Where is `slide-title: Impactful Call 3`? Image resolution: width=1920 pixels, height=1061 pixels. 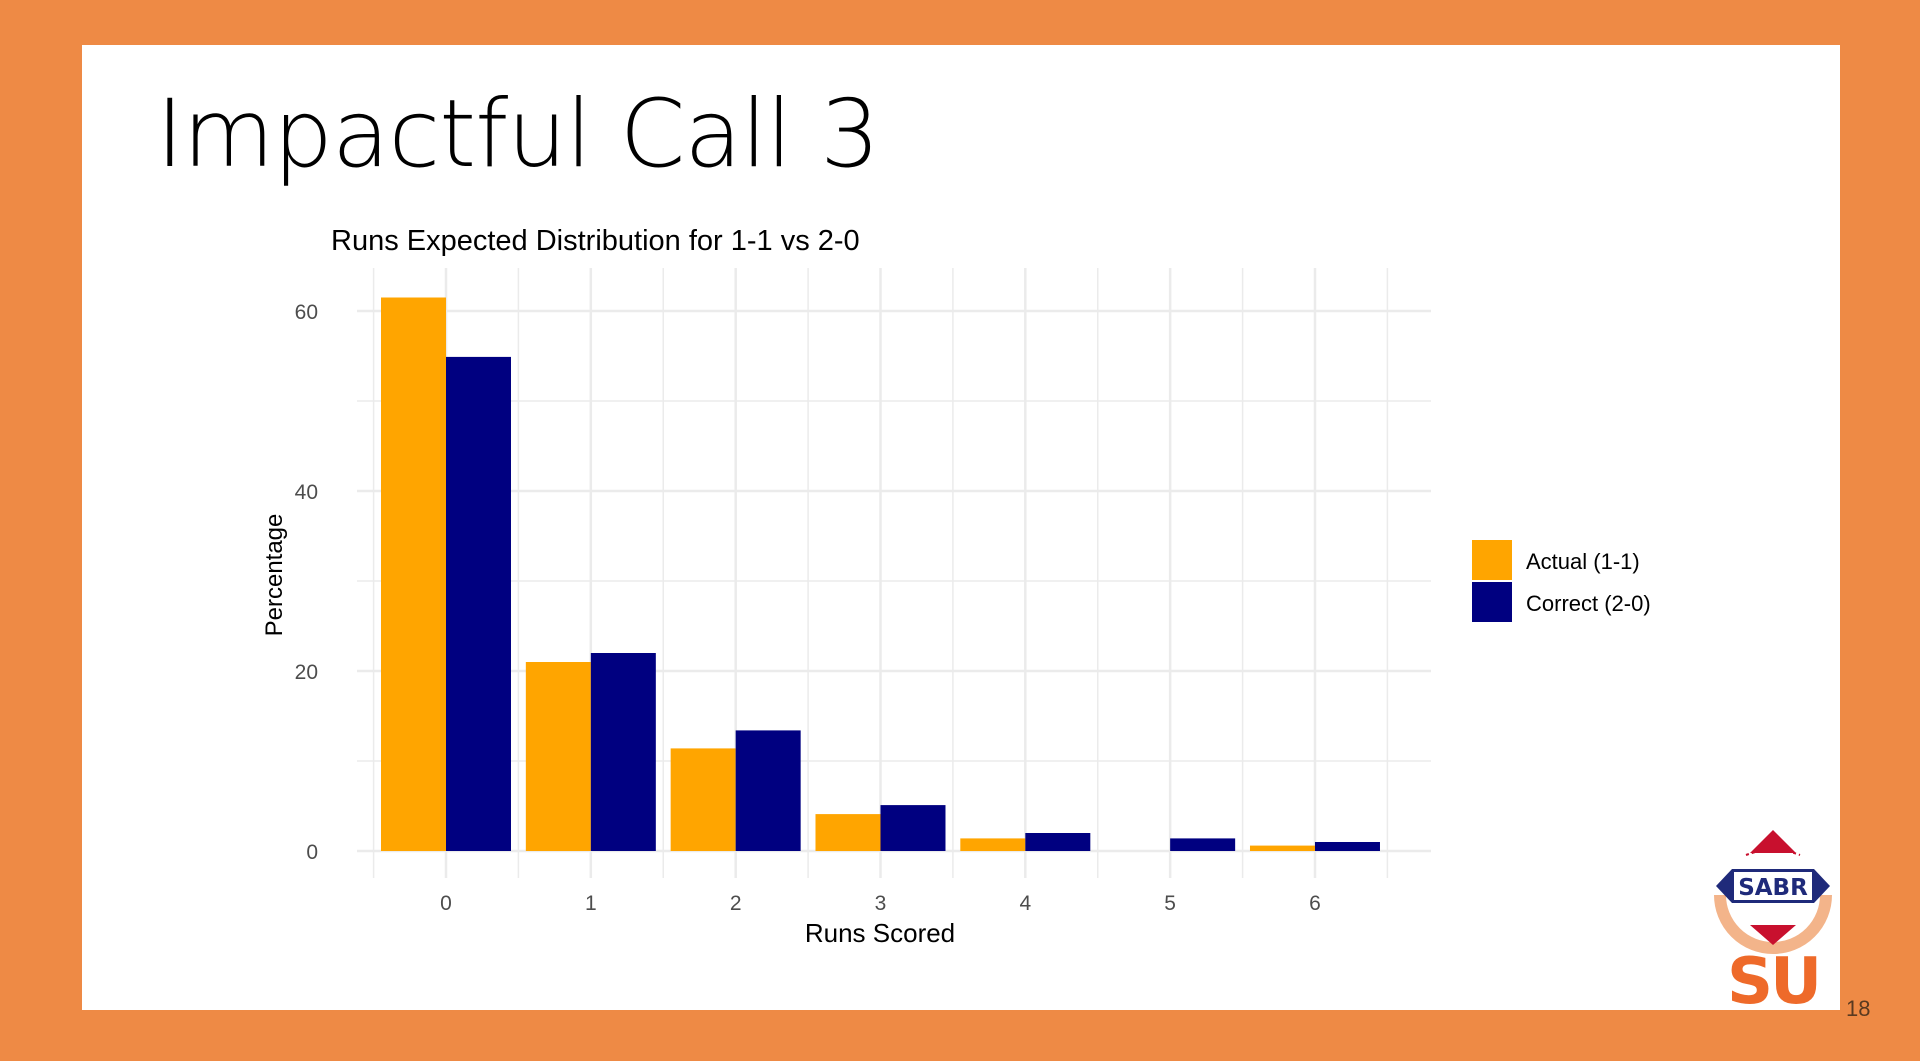
slide-title: Impactful Call 3 is located at coordinates (518, 134).